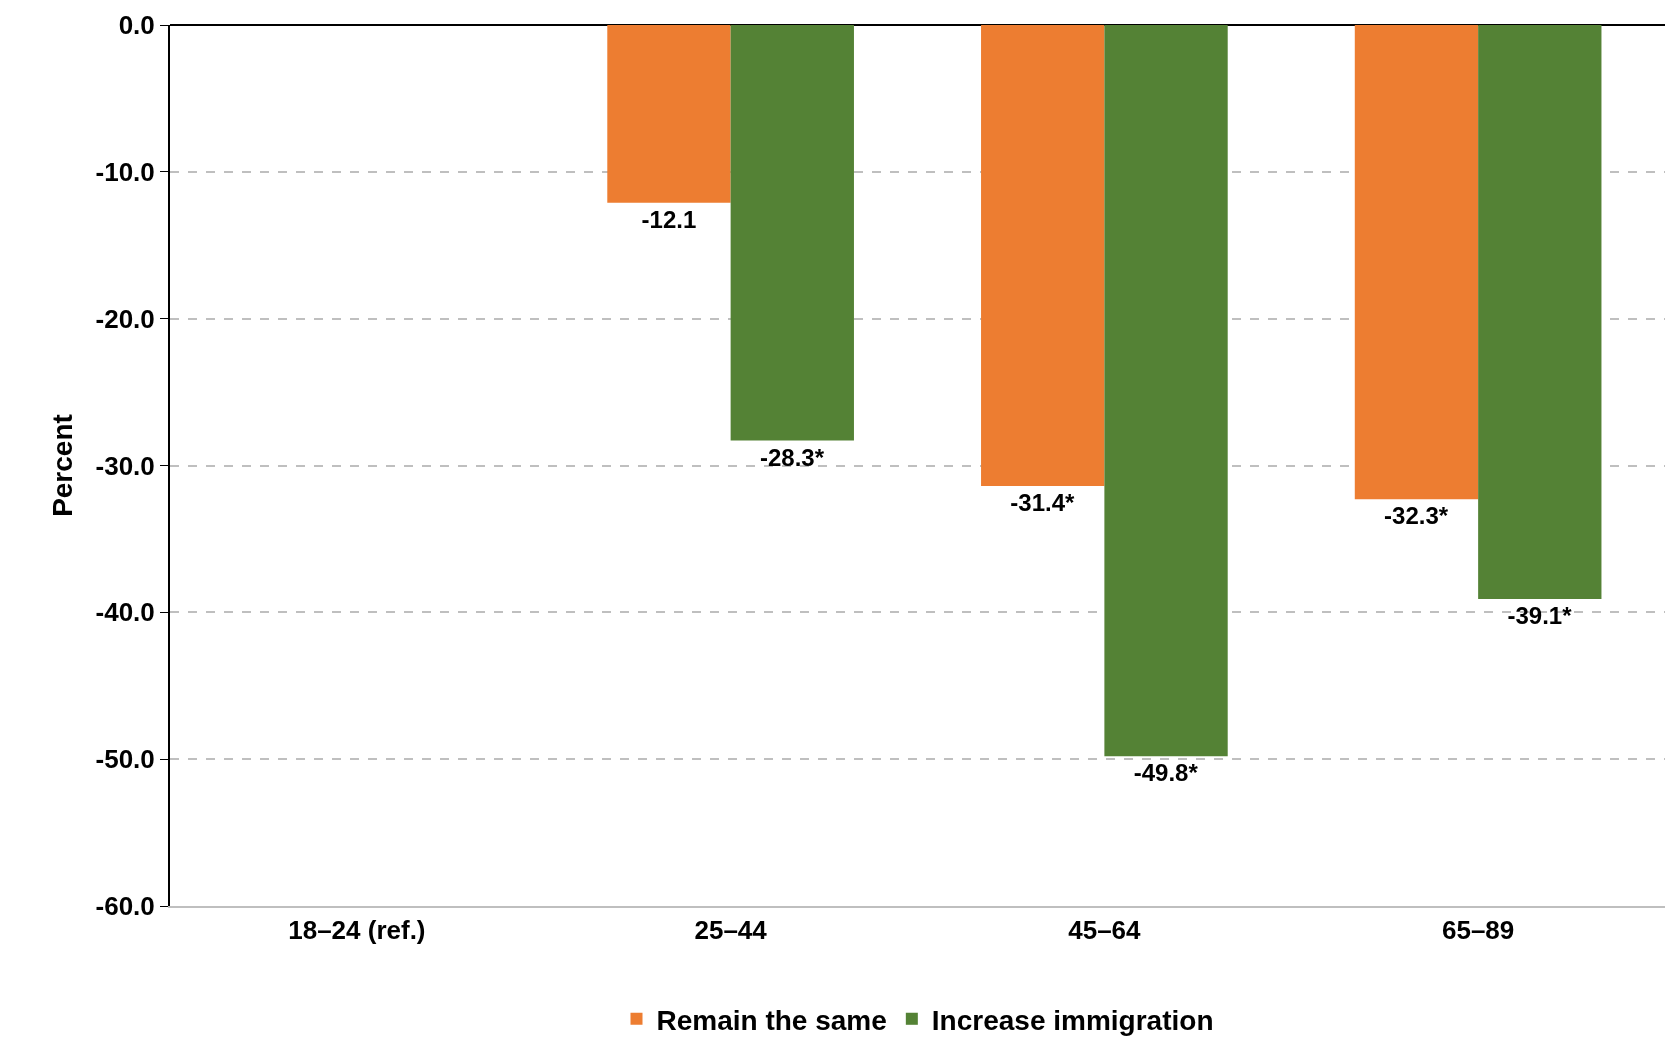 The width and height of the screenshot is (1675, 1054). I want to click on y-tick-label: -50.0, so click(125, 759).